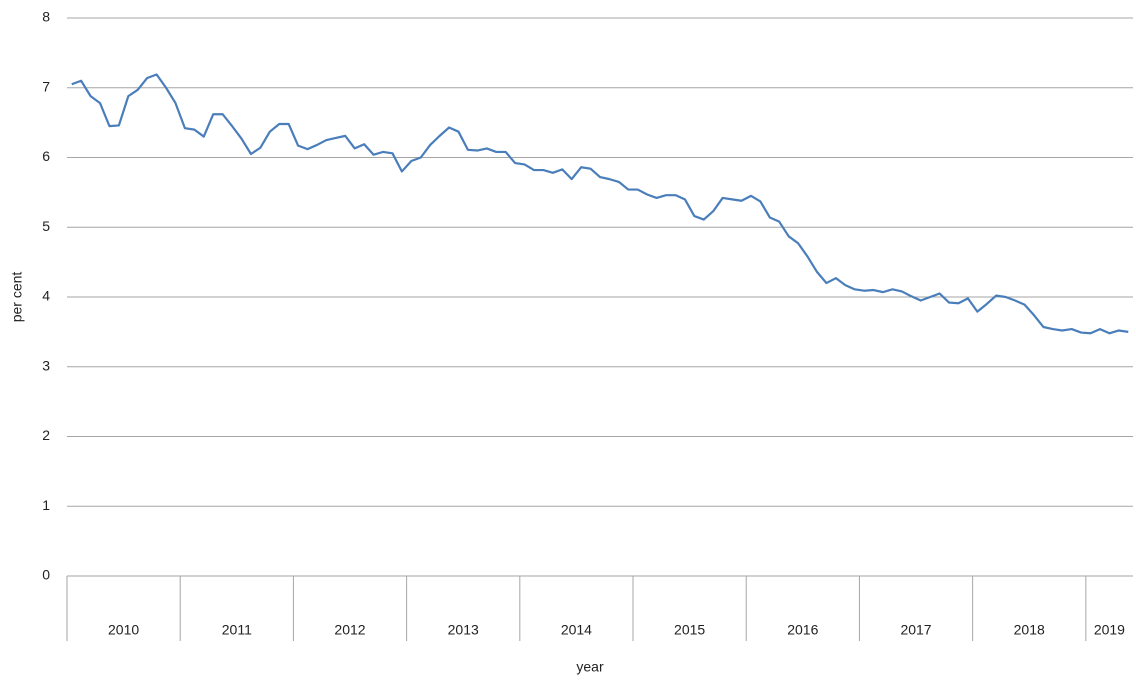 This screenshot has width=1136, height=682. What do you see at coordinates (46, 365) in the screenshot?
I see `y-tick-label: 3` at bounding box center [46, 365].